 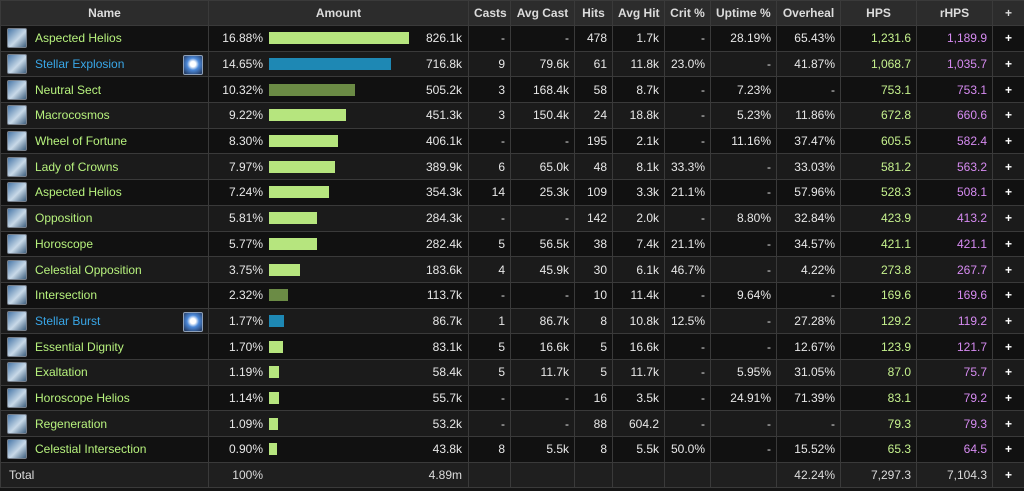 What do you see at coordinates (66, 295) in the screenshot?
I see `ability-name: Intersection` at bounding box center [66, 295].